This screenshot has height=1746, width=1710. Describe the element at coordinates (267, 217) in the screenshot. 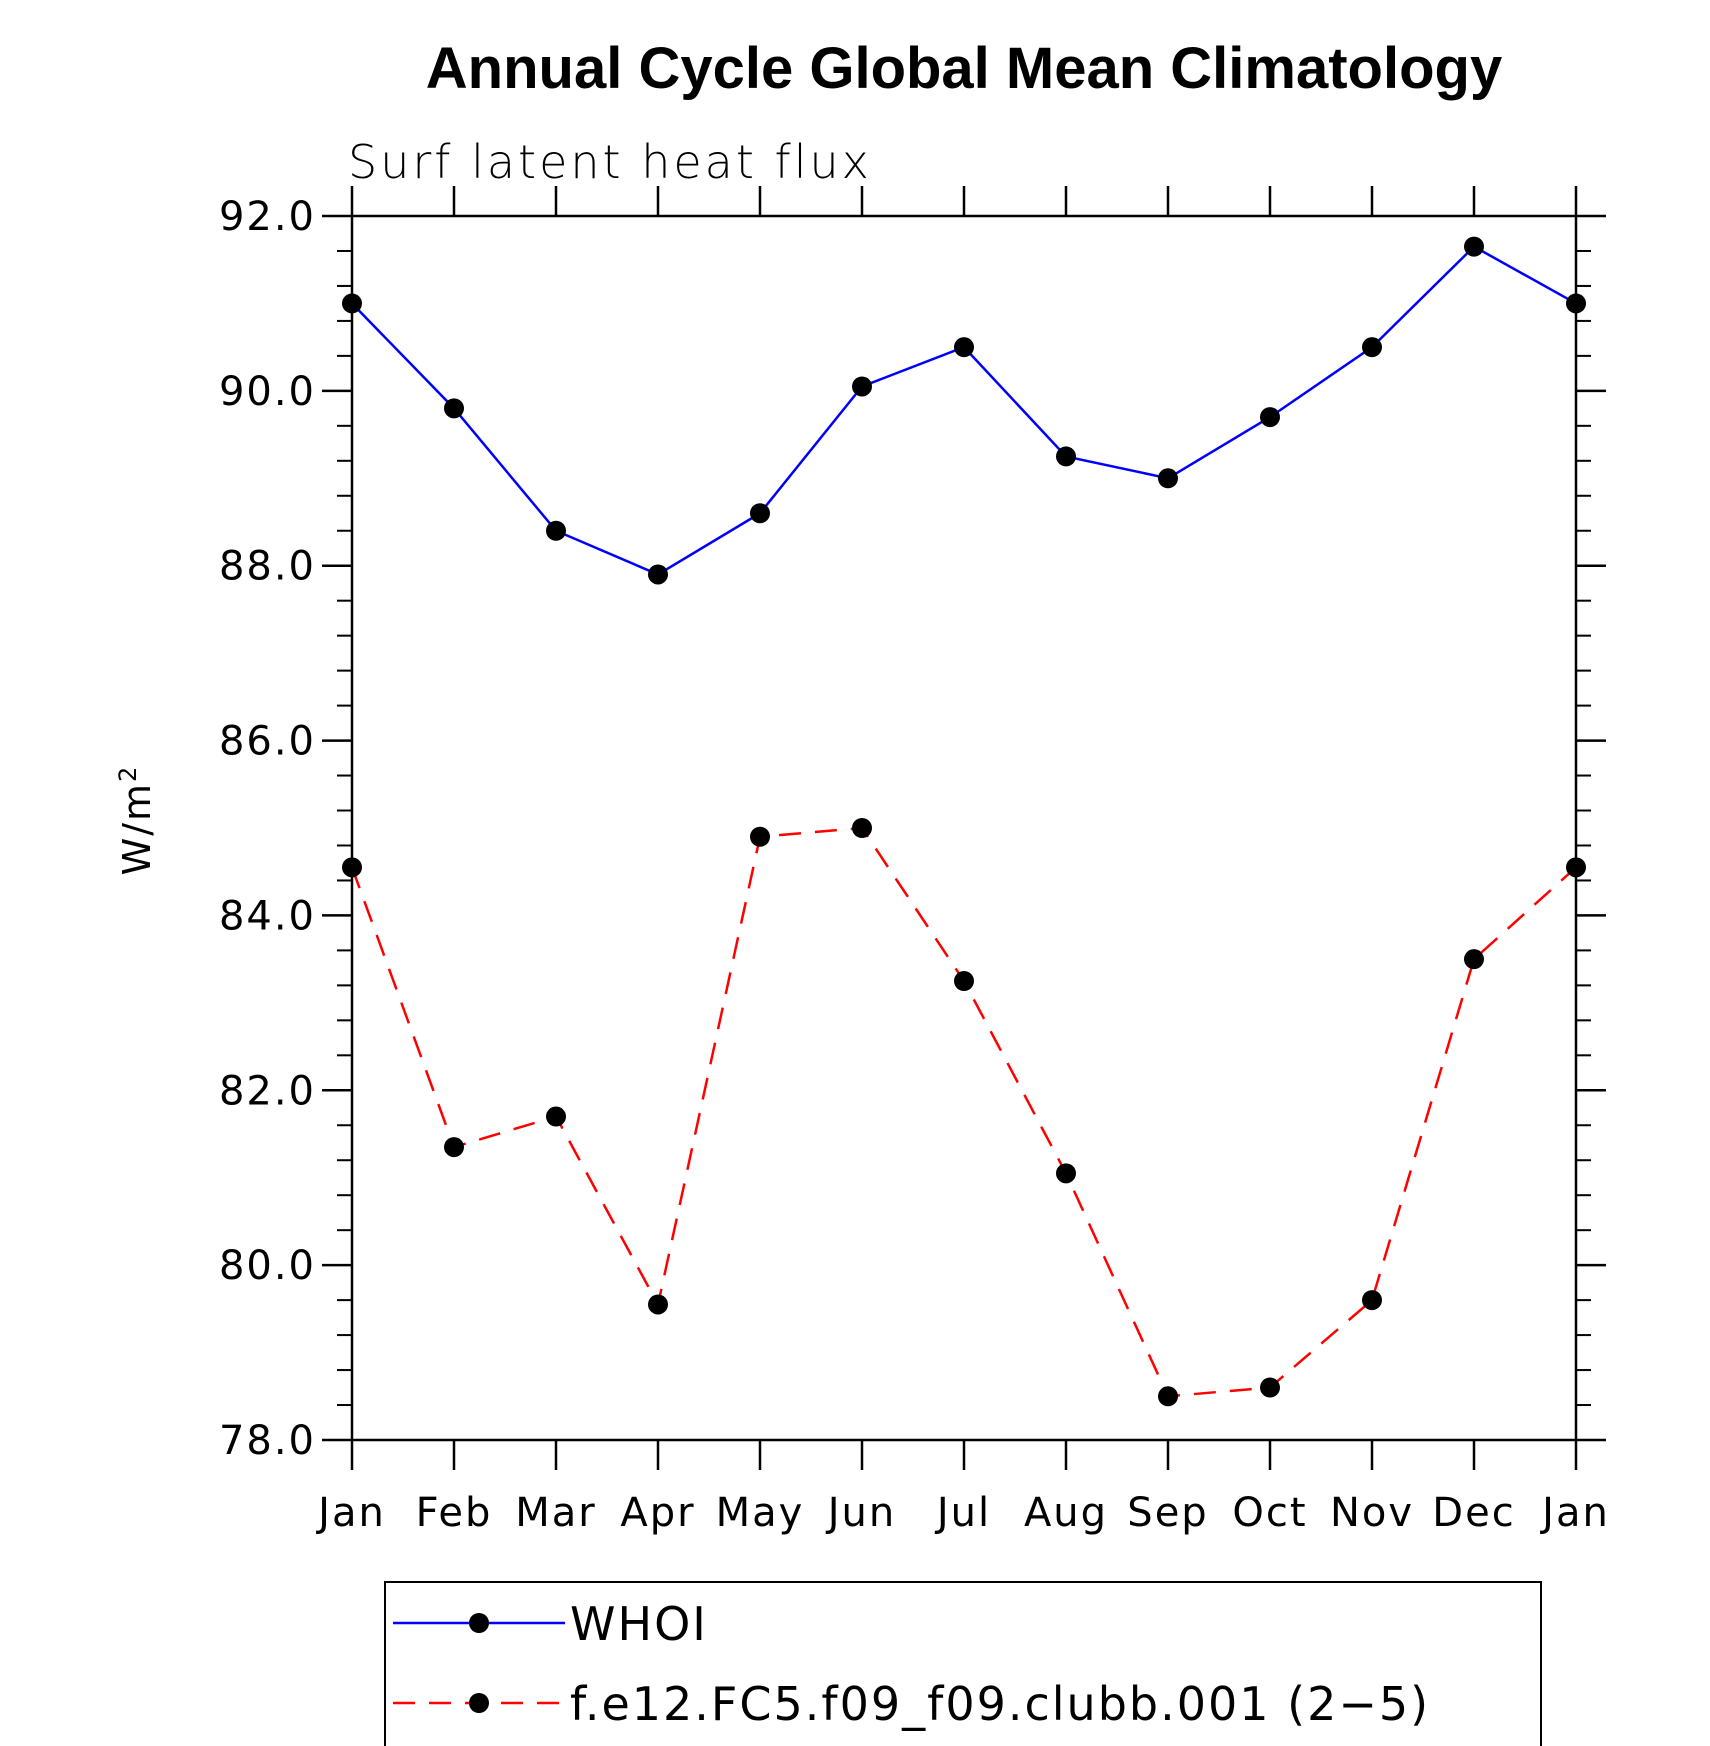

I see `y-tick-label: 92.0` at that location.